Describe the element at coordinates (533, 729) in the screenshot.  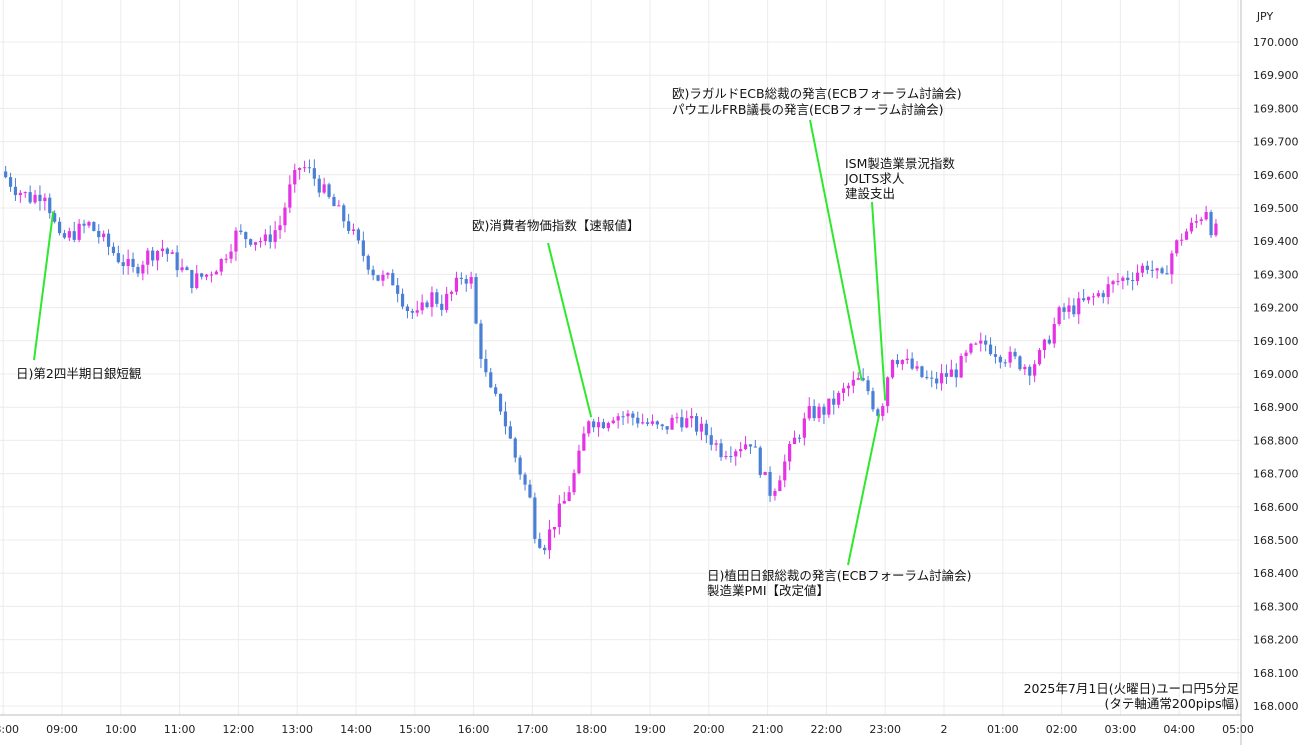
I see `time-tick-label: 17:00` at that location.